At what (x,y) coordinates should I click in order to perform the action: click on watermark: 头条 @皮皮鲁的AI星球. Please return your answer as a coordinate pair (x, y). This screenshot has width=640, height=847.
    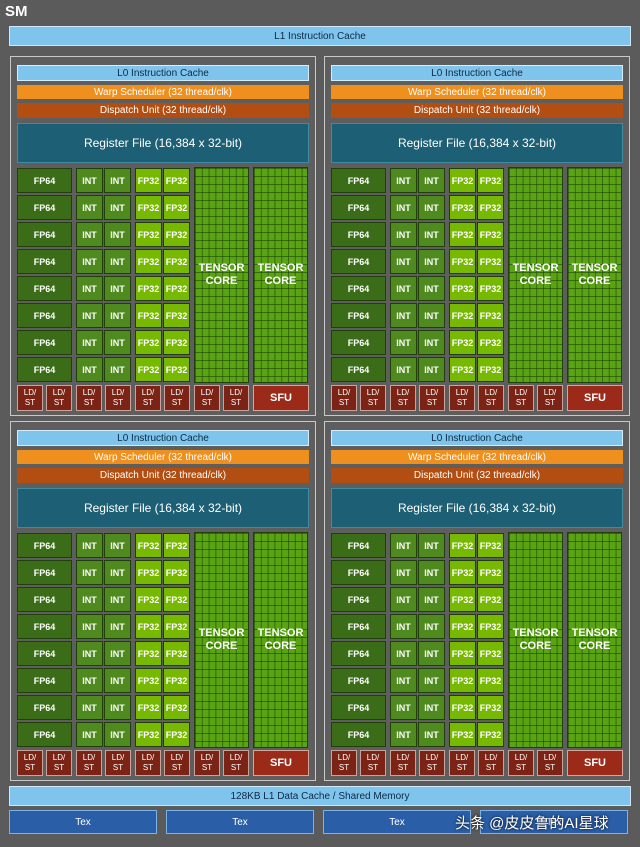
    Looking at the image, I should click on (532, 823).